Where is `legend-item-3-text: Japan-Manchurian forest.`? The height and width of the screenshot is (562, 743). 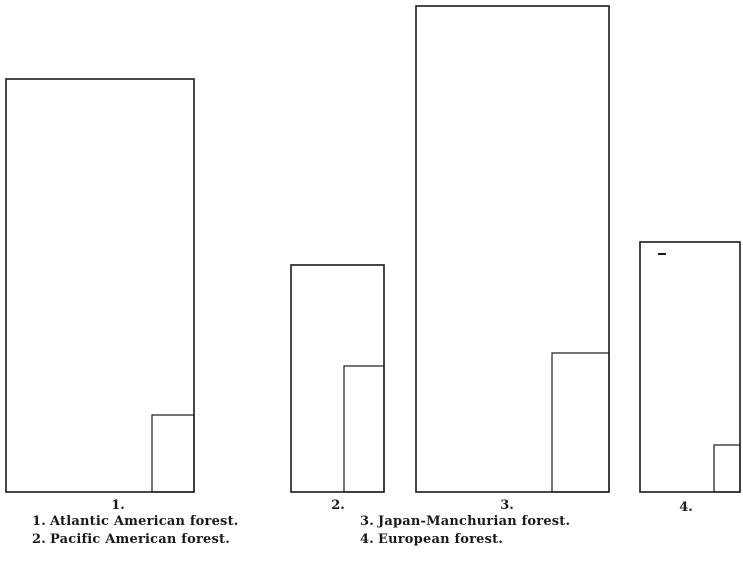 legend-item-3-text: Japan-Manchurian forest. is located at coordinates (474, 521).